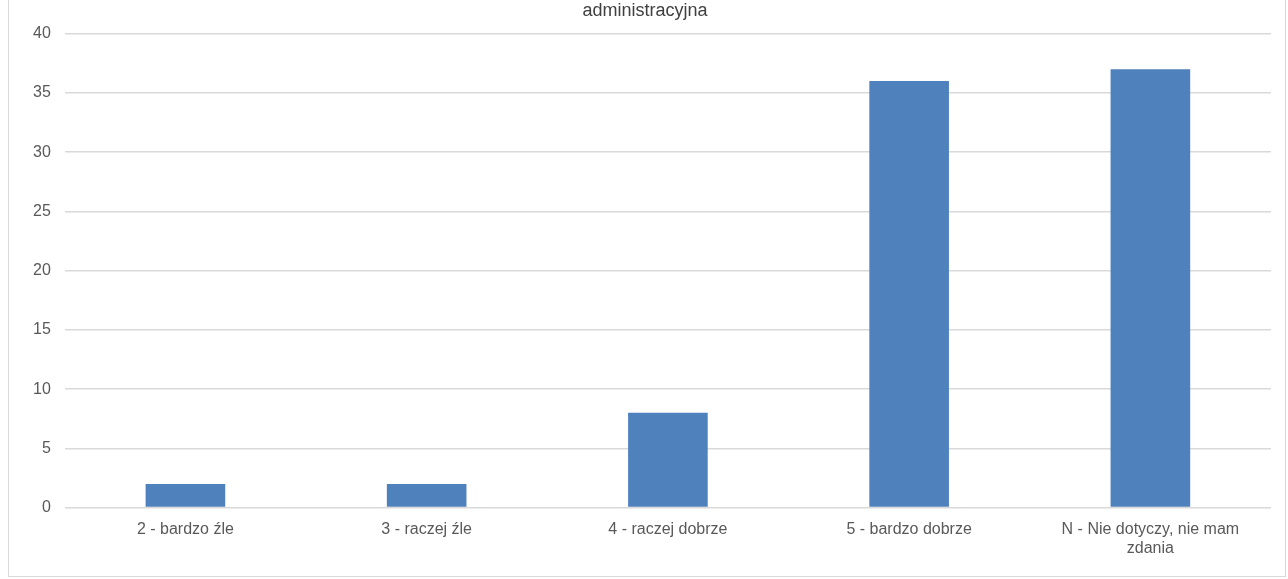 The image size is (1288, 579). I want to click on y-tick-label: 30, so click(42, 151).